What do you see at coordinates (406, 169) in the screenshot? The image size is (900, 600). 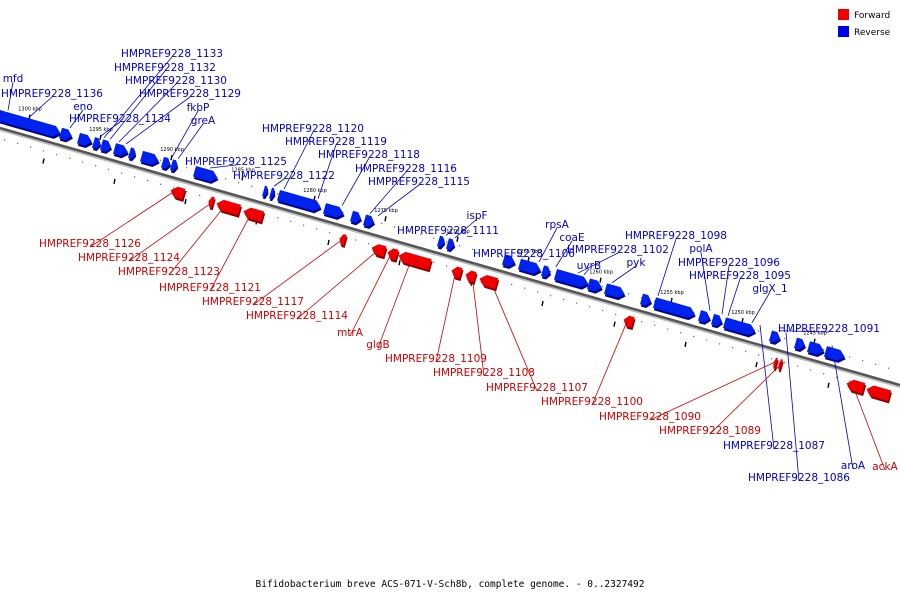 I see `reverse-gene-label: HMPREF9228_1116` at bounding box center [406, 169].